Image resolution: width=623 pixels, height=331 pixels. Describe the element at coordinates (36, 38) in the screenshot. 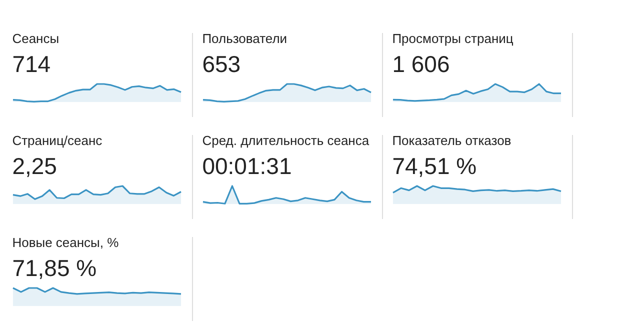

I see `chart-title: Сеансы` at that location.